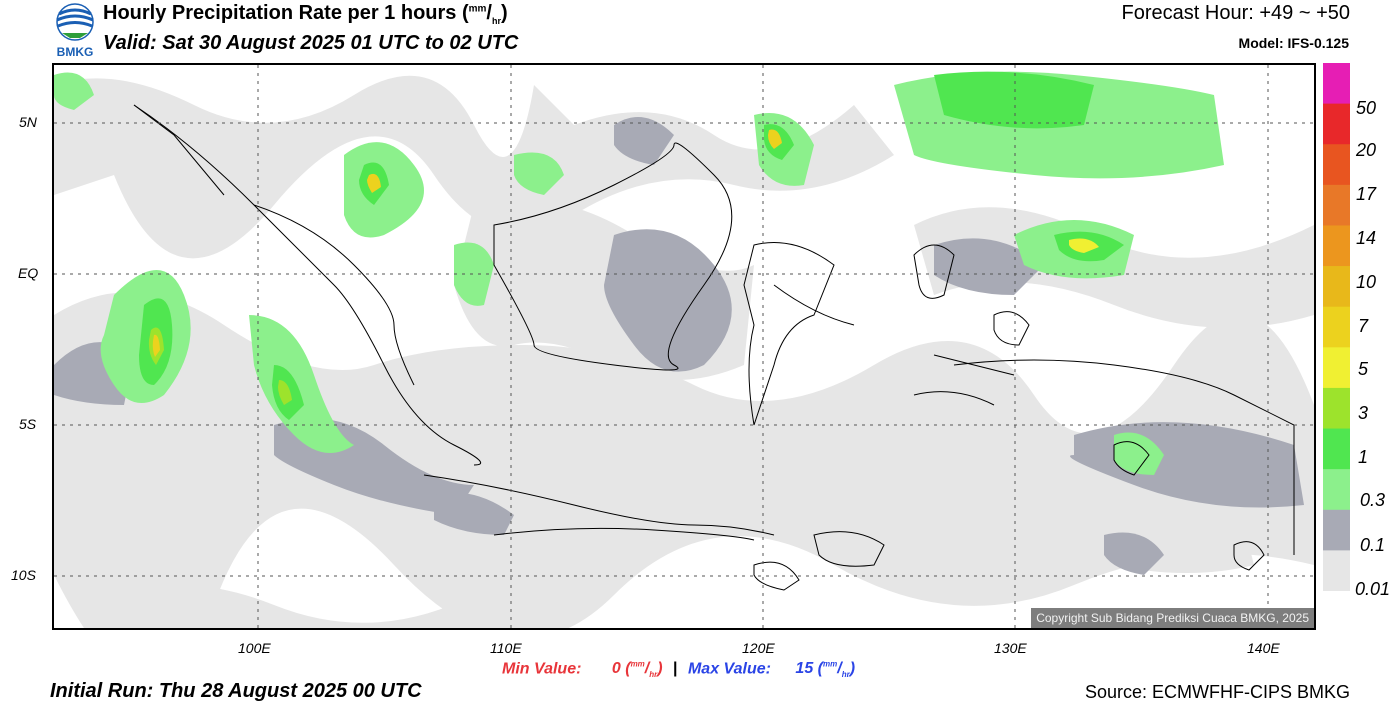 This screenshot has width=1400, height=709. Describe the element at coordinates (1363, 457) in the screenshot. I see `cb-label-1: 1` at that location.